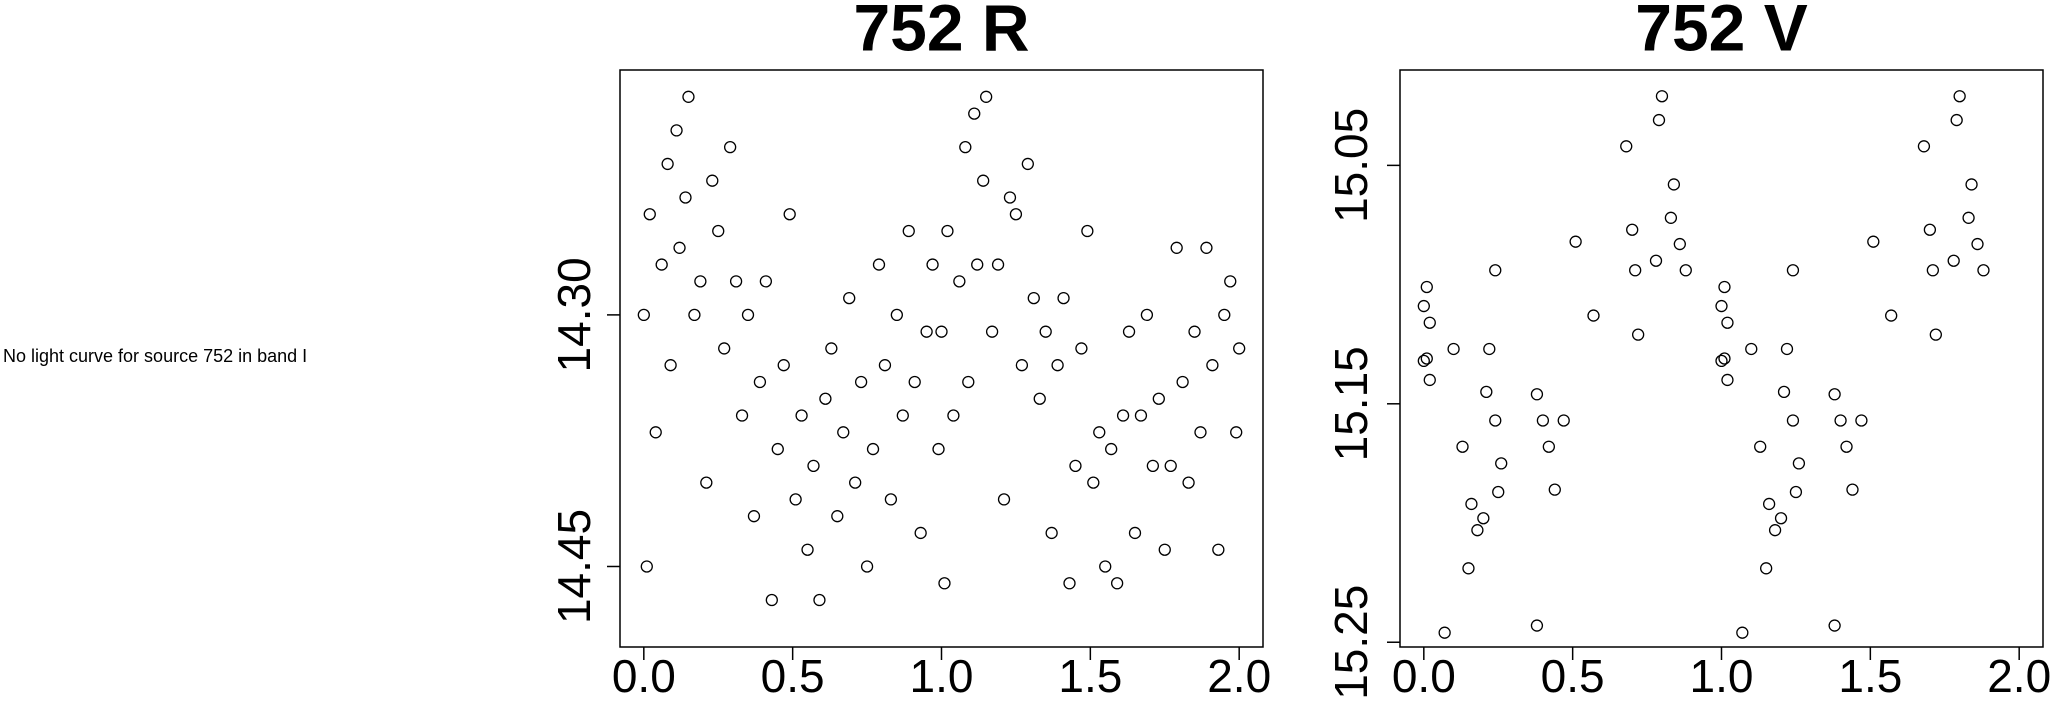 The height and width of the screenshot is (709, 2058). What do you see at coordinates (644, 676) in the screenshot?
I see `x-tick-label: 0.0` at bounding box center [644, 676].